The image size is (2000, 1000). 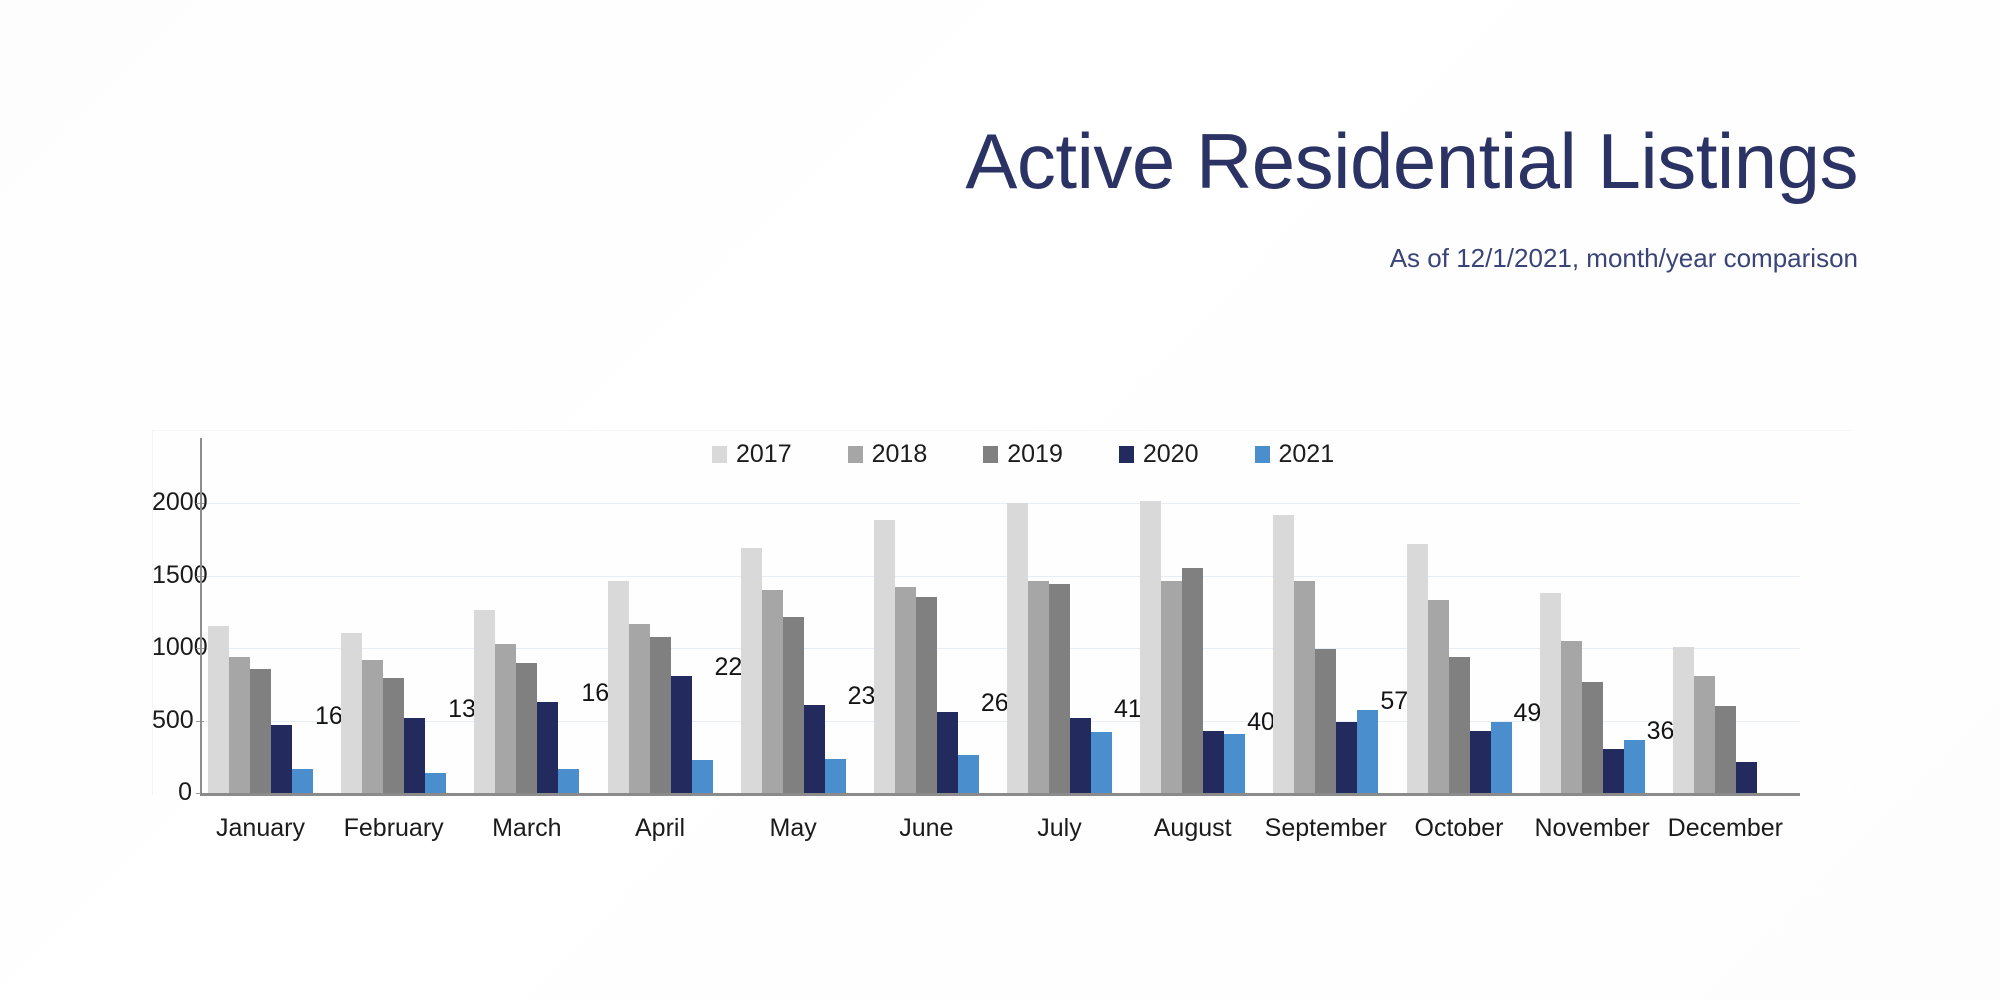 I want to click on y-axis-tick-label: 0, so click(x=185, y=792).